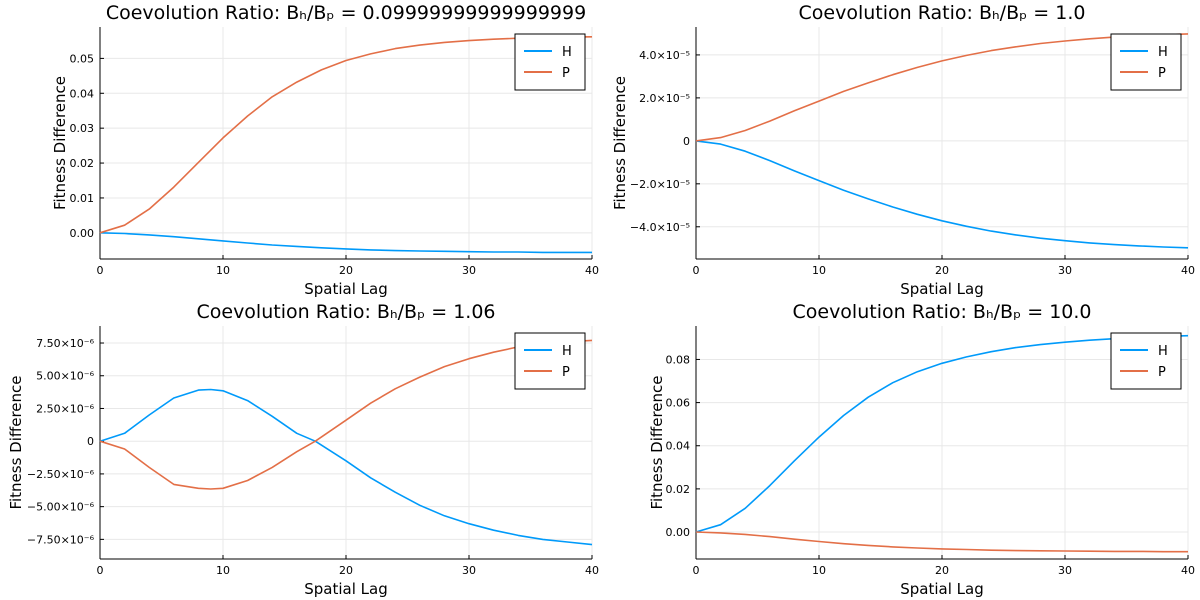  Describe the element at coordinates (345, 312) in the screenshot. I see `chart-title: Coevolution Ratio: Bₕ/Bₚ = 1.06` at that location.